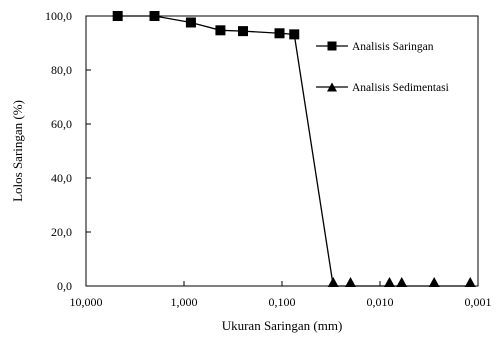  I want to click on y-tick-label: 40,0, so click(61, 178).